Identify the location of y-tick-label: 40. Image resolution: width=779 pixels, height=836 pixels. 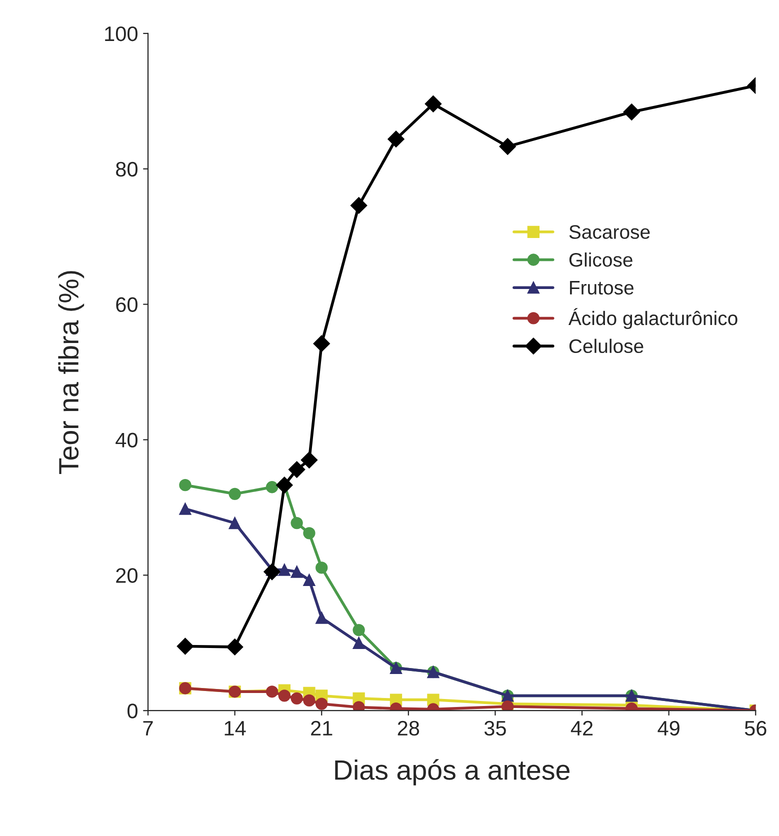
(127, 440).